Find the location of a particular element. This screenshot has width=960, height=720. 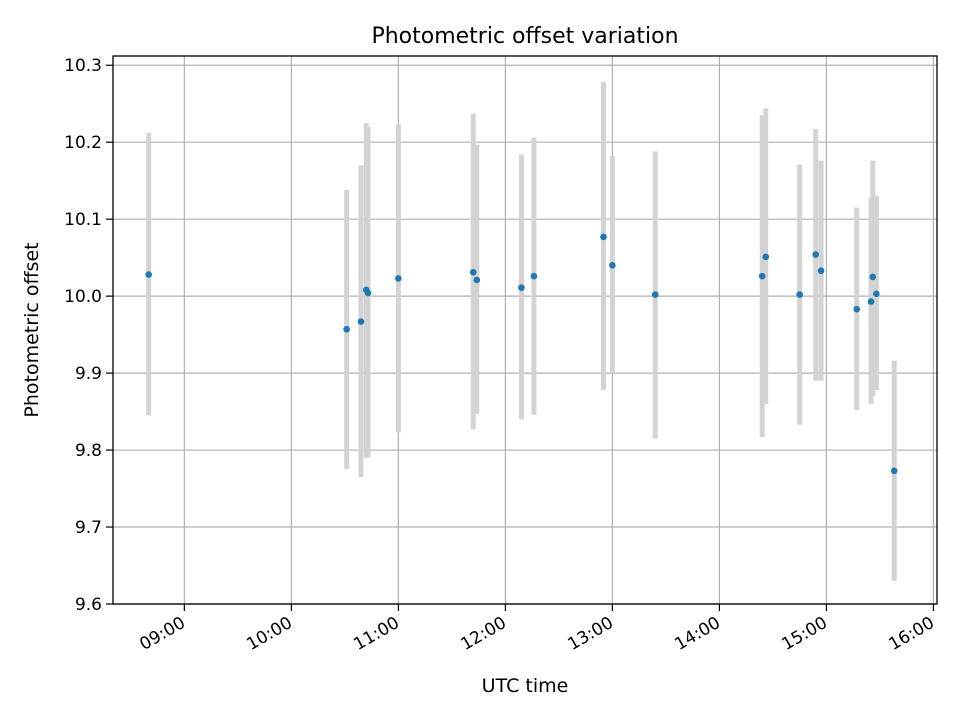

y-axis-ticks: 9.6 9.7 9.8 9.9 10.0 10.1 10.2 10.3 is located at coordinates (88, 335).